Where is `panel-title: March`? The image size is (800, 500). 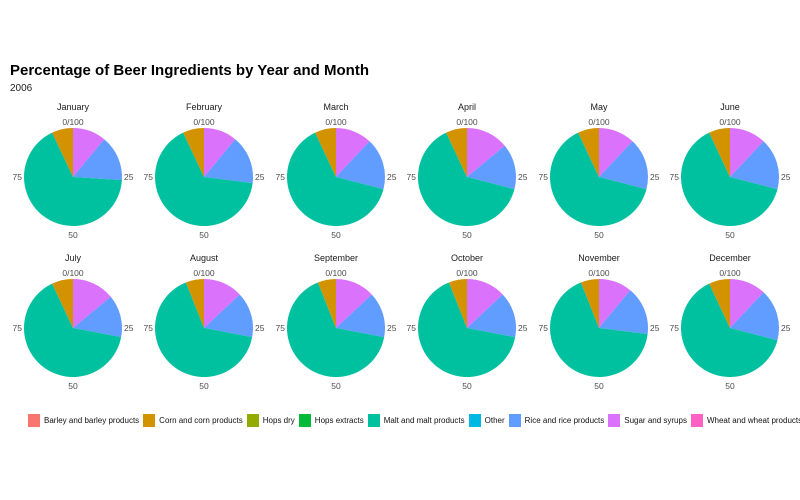
panel-title: March is located at coordinates (335, 107).